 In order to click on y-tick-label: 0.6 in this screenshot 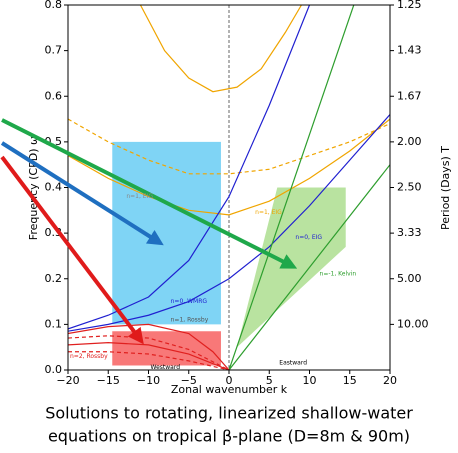, I will do `click(54, 95)`.